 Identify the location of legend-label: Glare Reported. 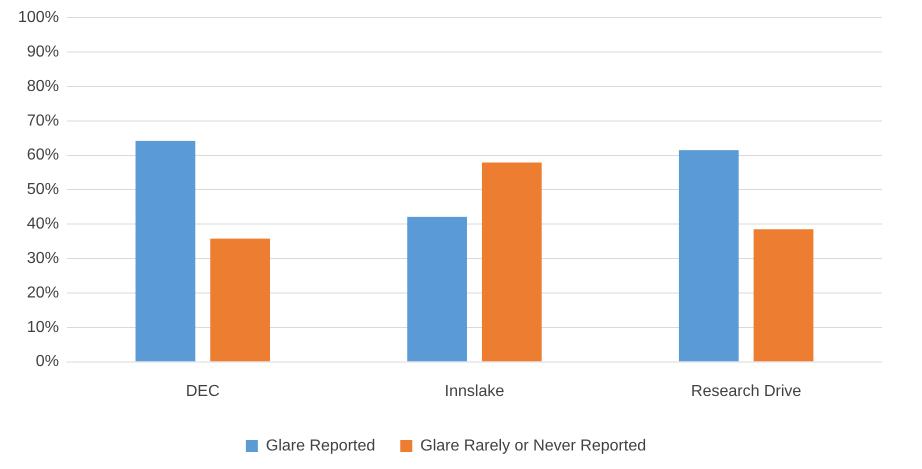
(321, 445).